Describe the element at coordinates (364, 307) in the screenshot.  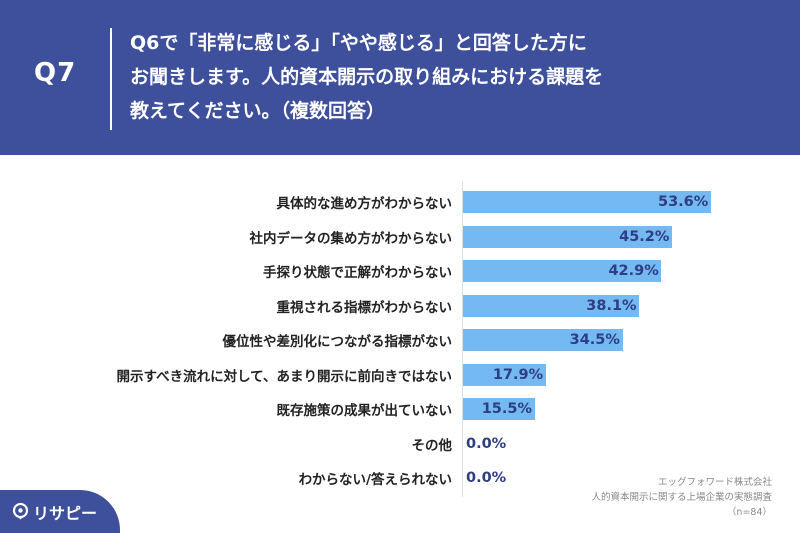
I see `bar-label: 重視される指標がわからない` at that location.